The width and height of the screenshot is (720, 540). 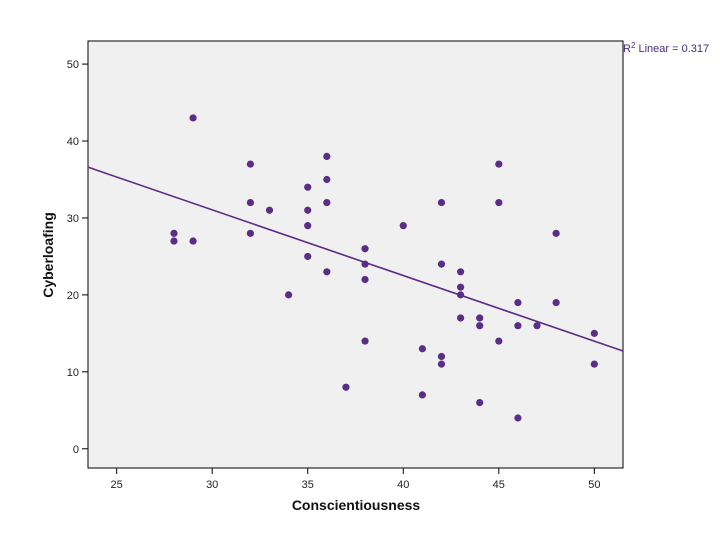 What do you see at coordinates (76, 450) in the screenshot?
I see `y-tick-label: 0` at bounding box center [76, 450].